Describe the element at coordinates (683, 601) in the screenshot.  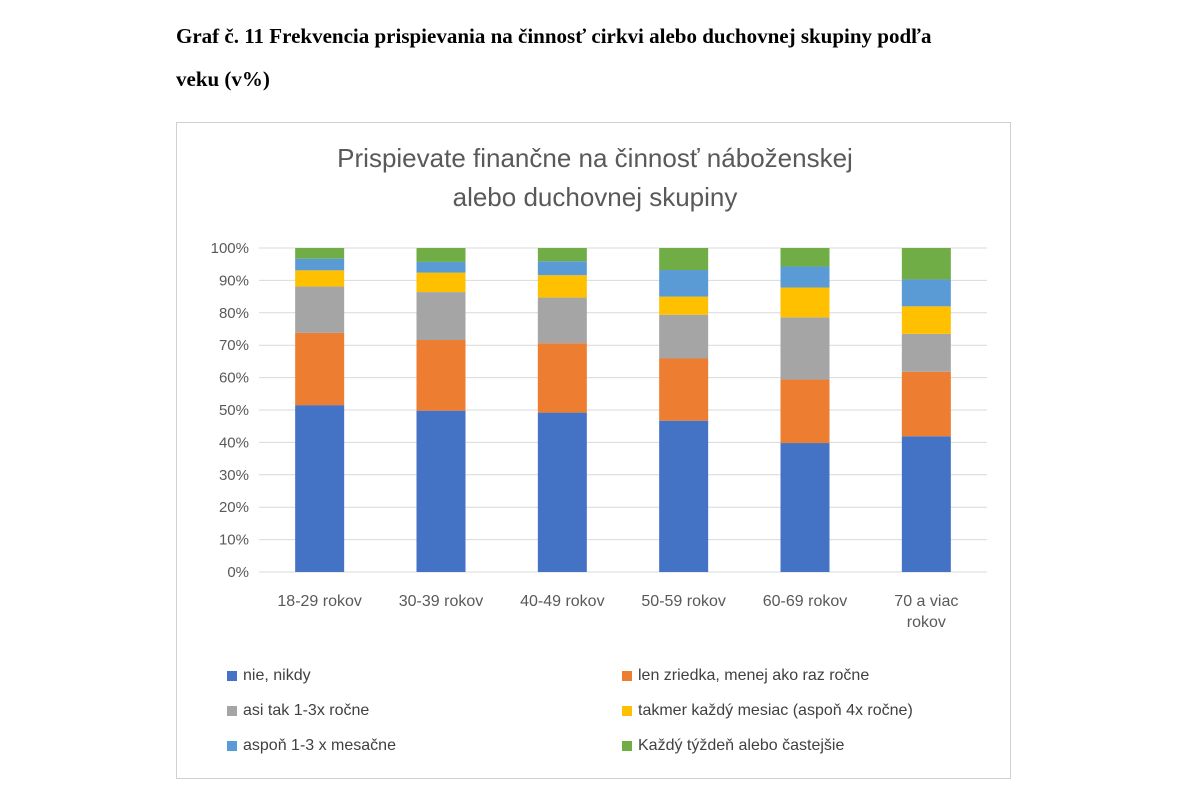
I see `x-tick-label: 50-59 rokov` at that location.